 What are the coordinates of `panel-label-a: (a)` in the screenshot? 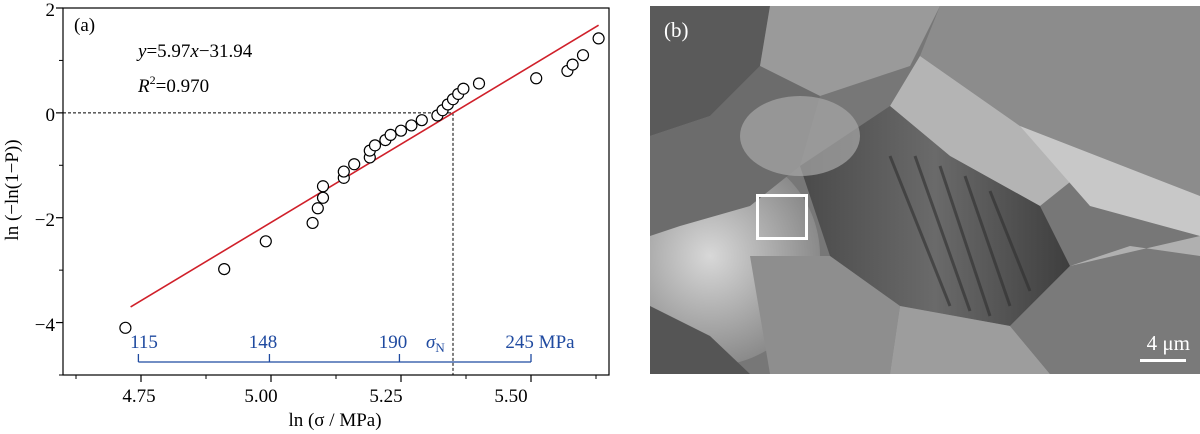 It's located at (84, 25).